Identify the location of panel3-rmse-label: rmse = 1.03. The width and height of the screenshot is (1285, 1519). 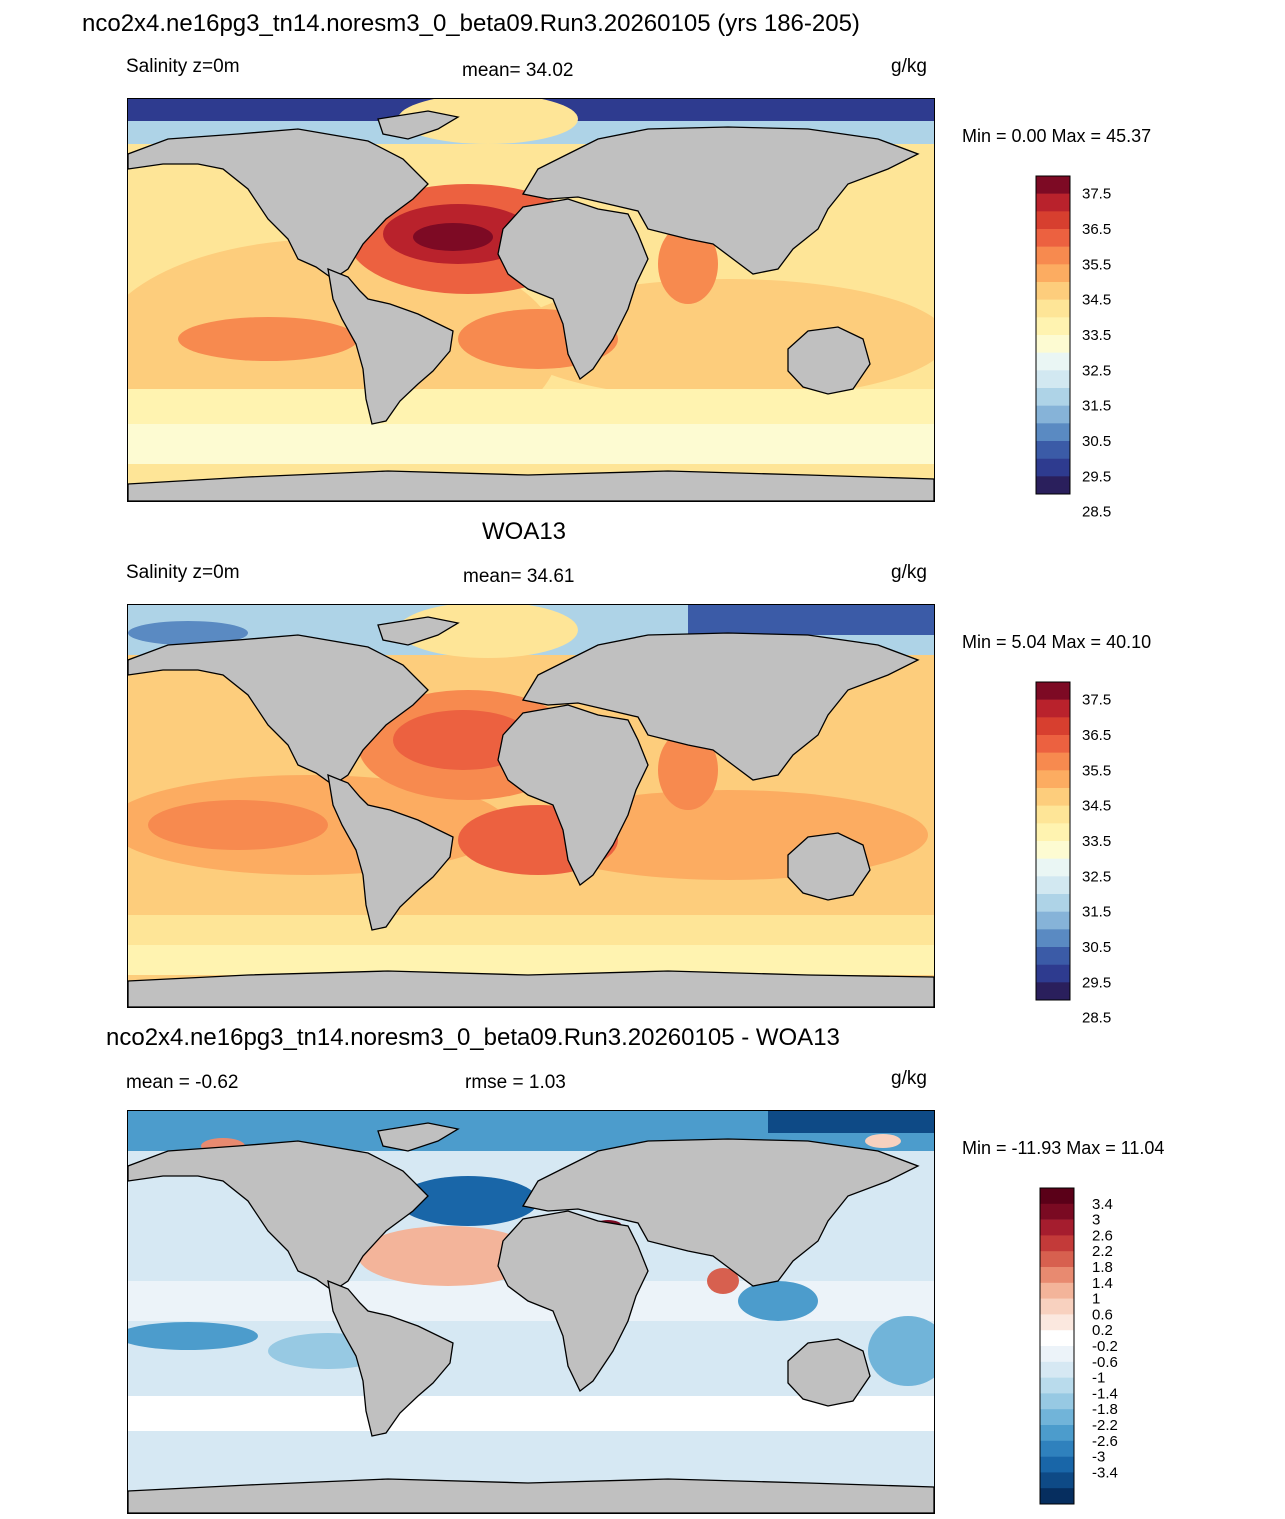
(515, 1082).